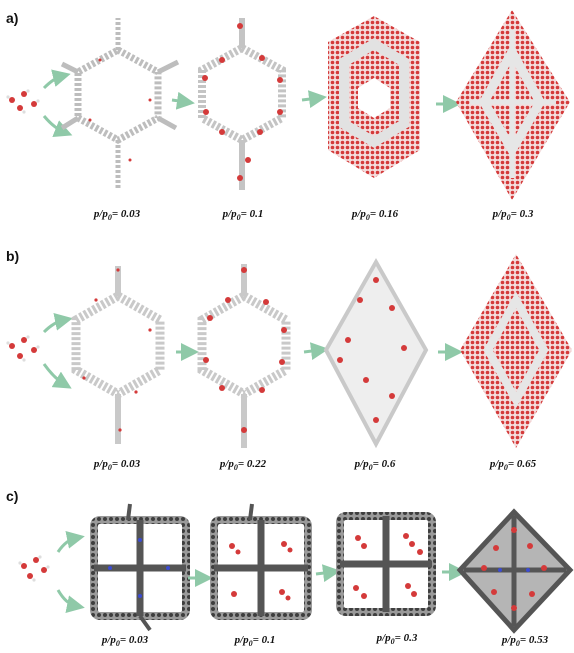 The height and width of the screenshot is (653, 574). I want to click on arrow-c-in-bottom, so click(70, 601).